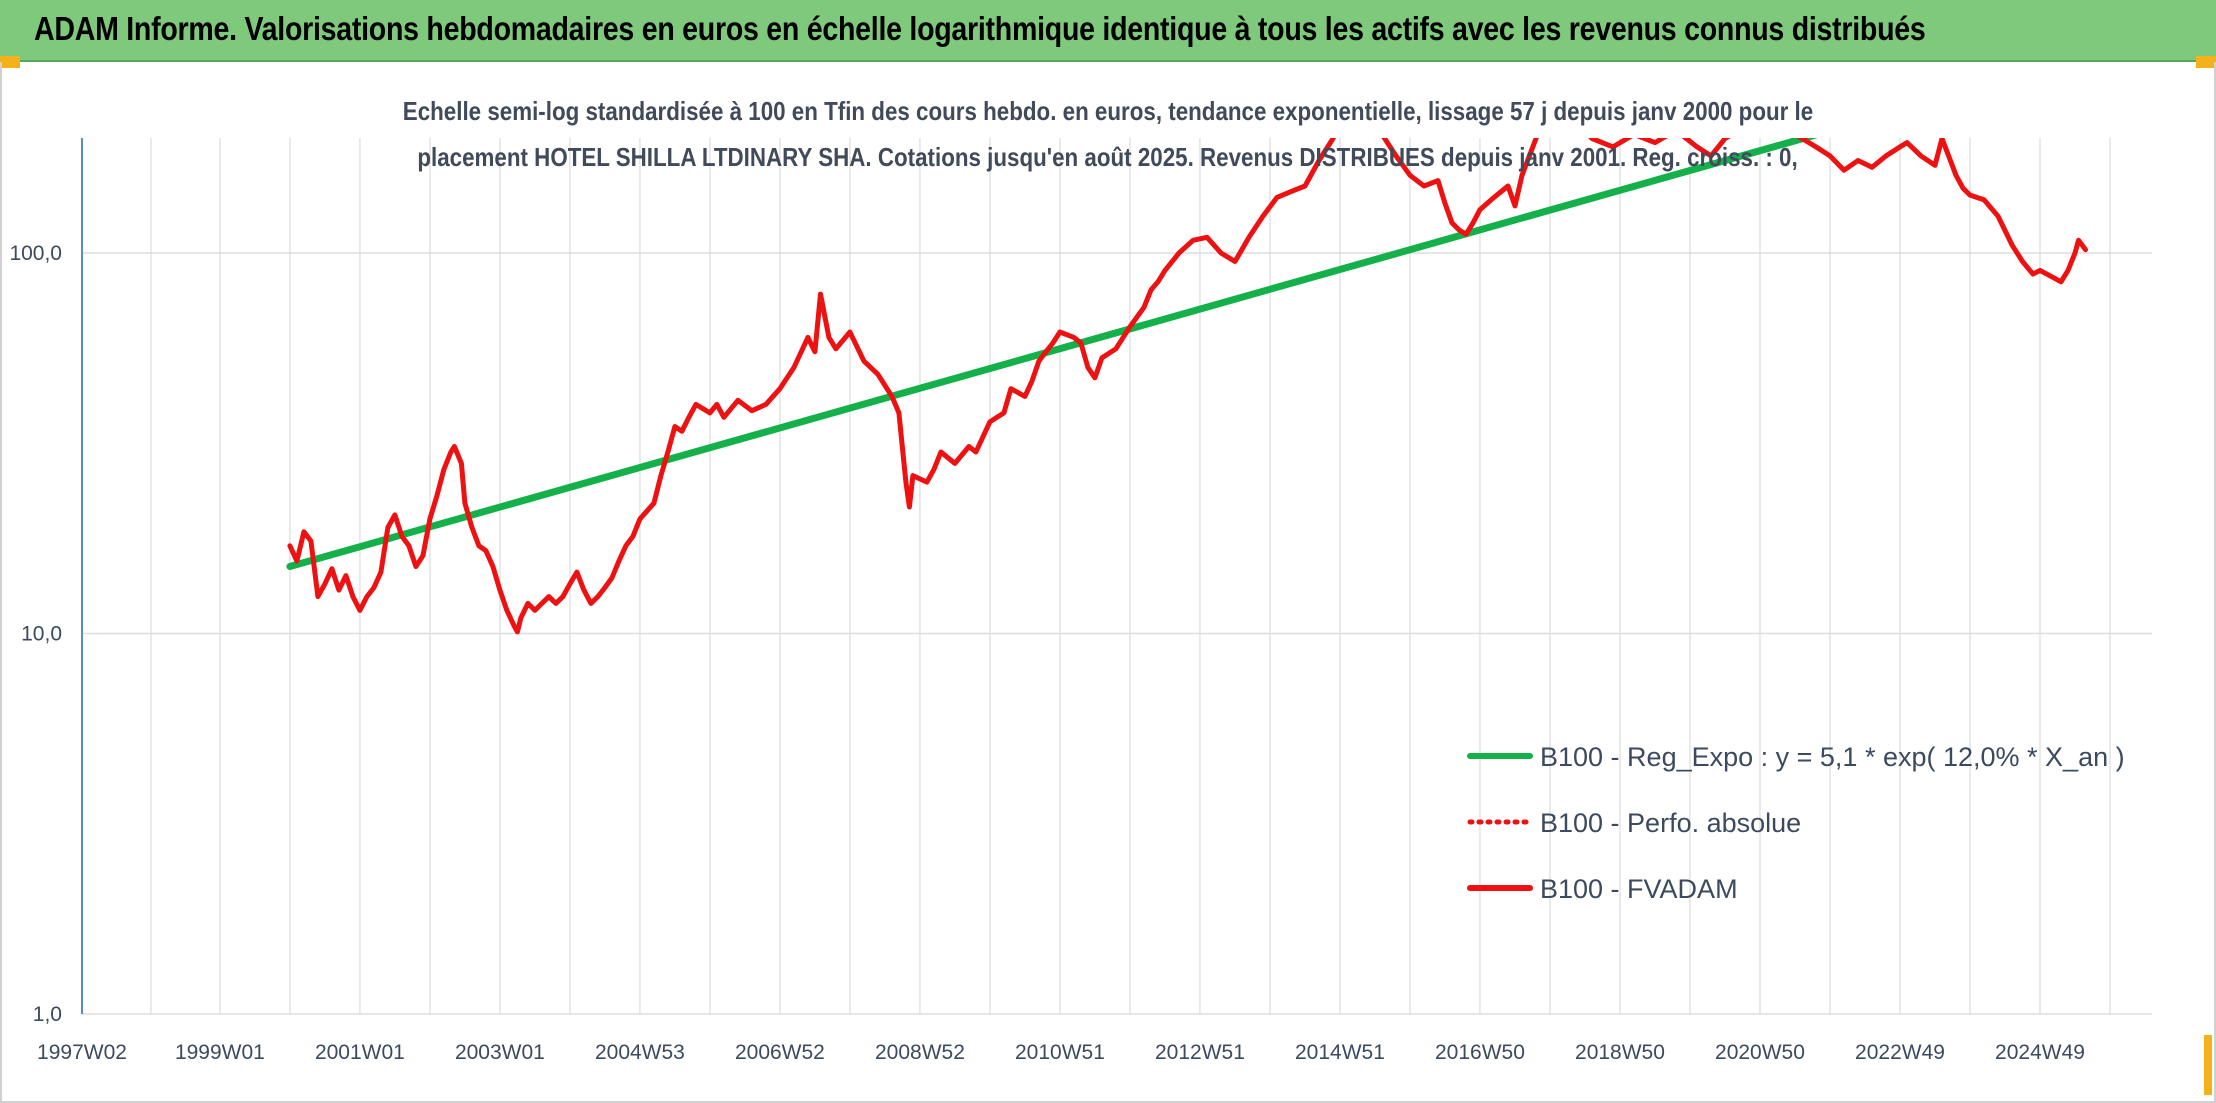 The width and height of the screenshot is (2216, 1103). I want to click on x-tick-label: 2004W53, so click(640, 1052).